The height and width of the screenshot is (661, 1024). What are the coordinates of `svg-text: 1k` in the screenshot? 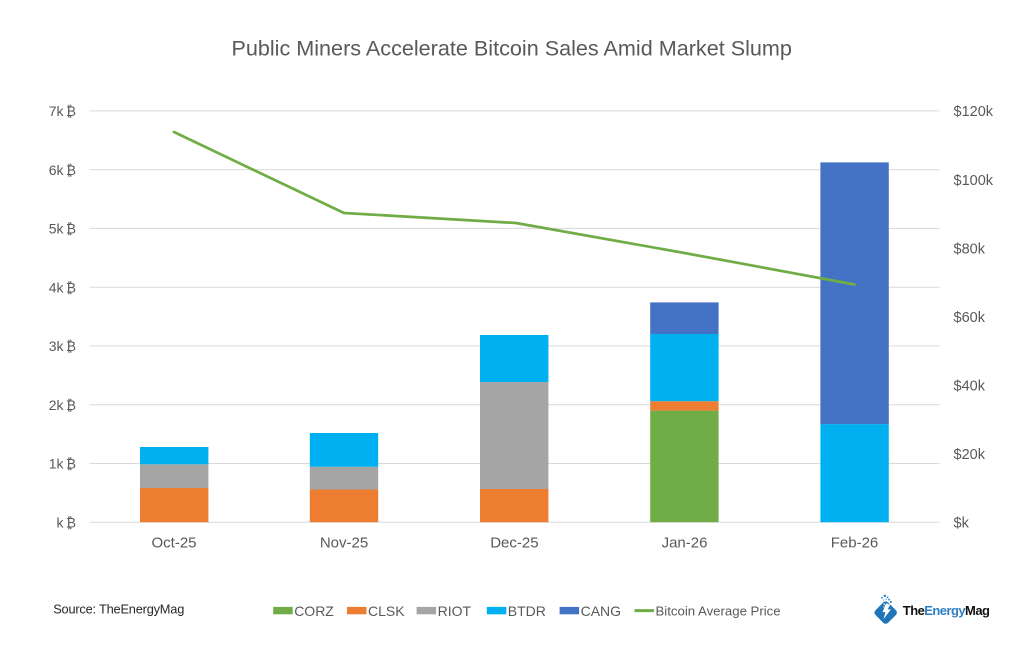 It's located at (57, 464).